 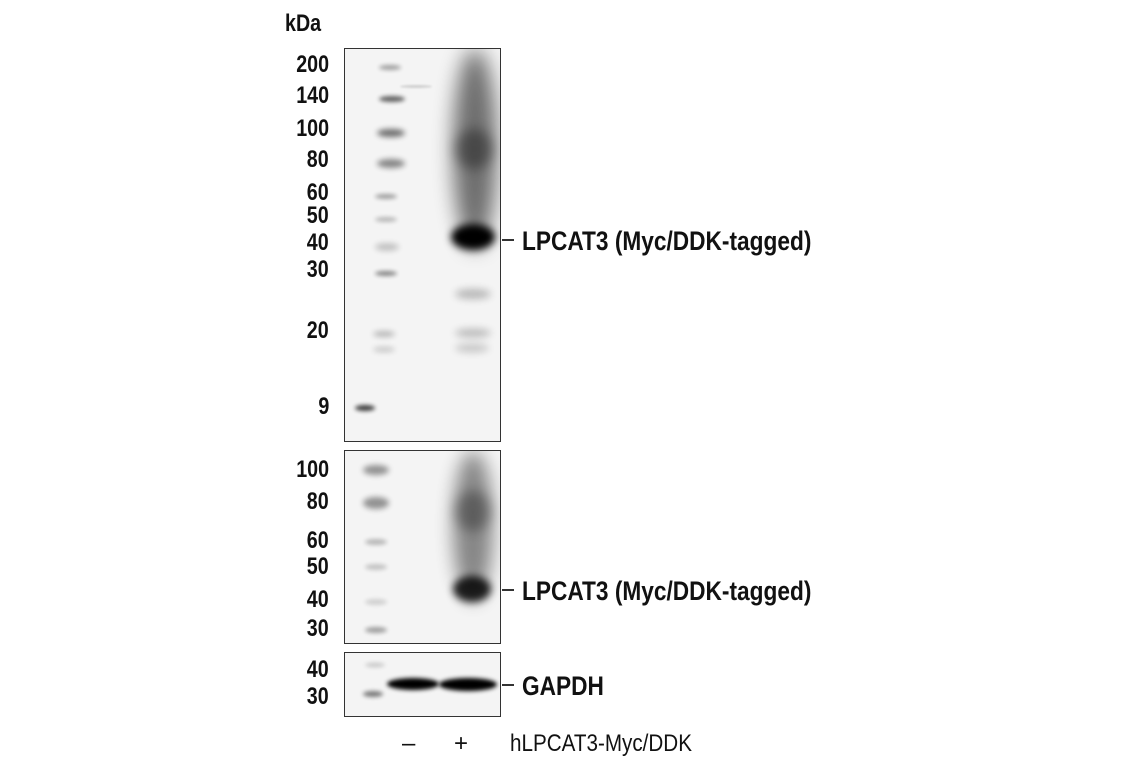 I want to click on annotation-gapdh: GAPDH, so click(x=563, y=686).